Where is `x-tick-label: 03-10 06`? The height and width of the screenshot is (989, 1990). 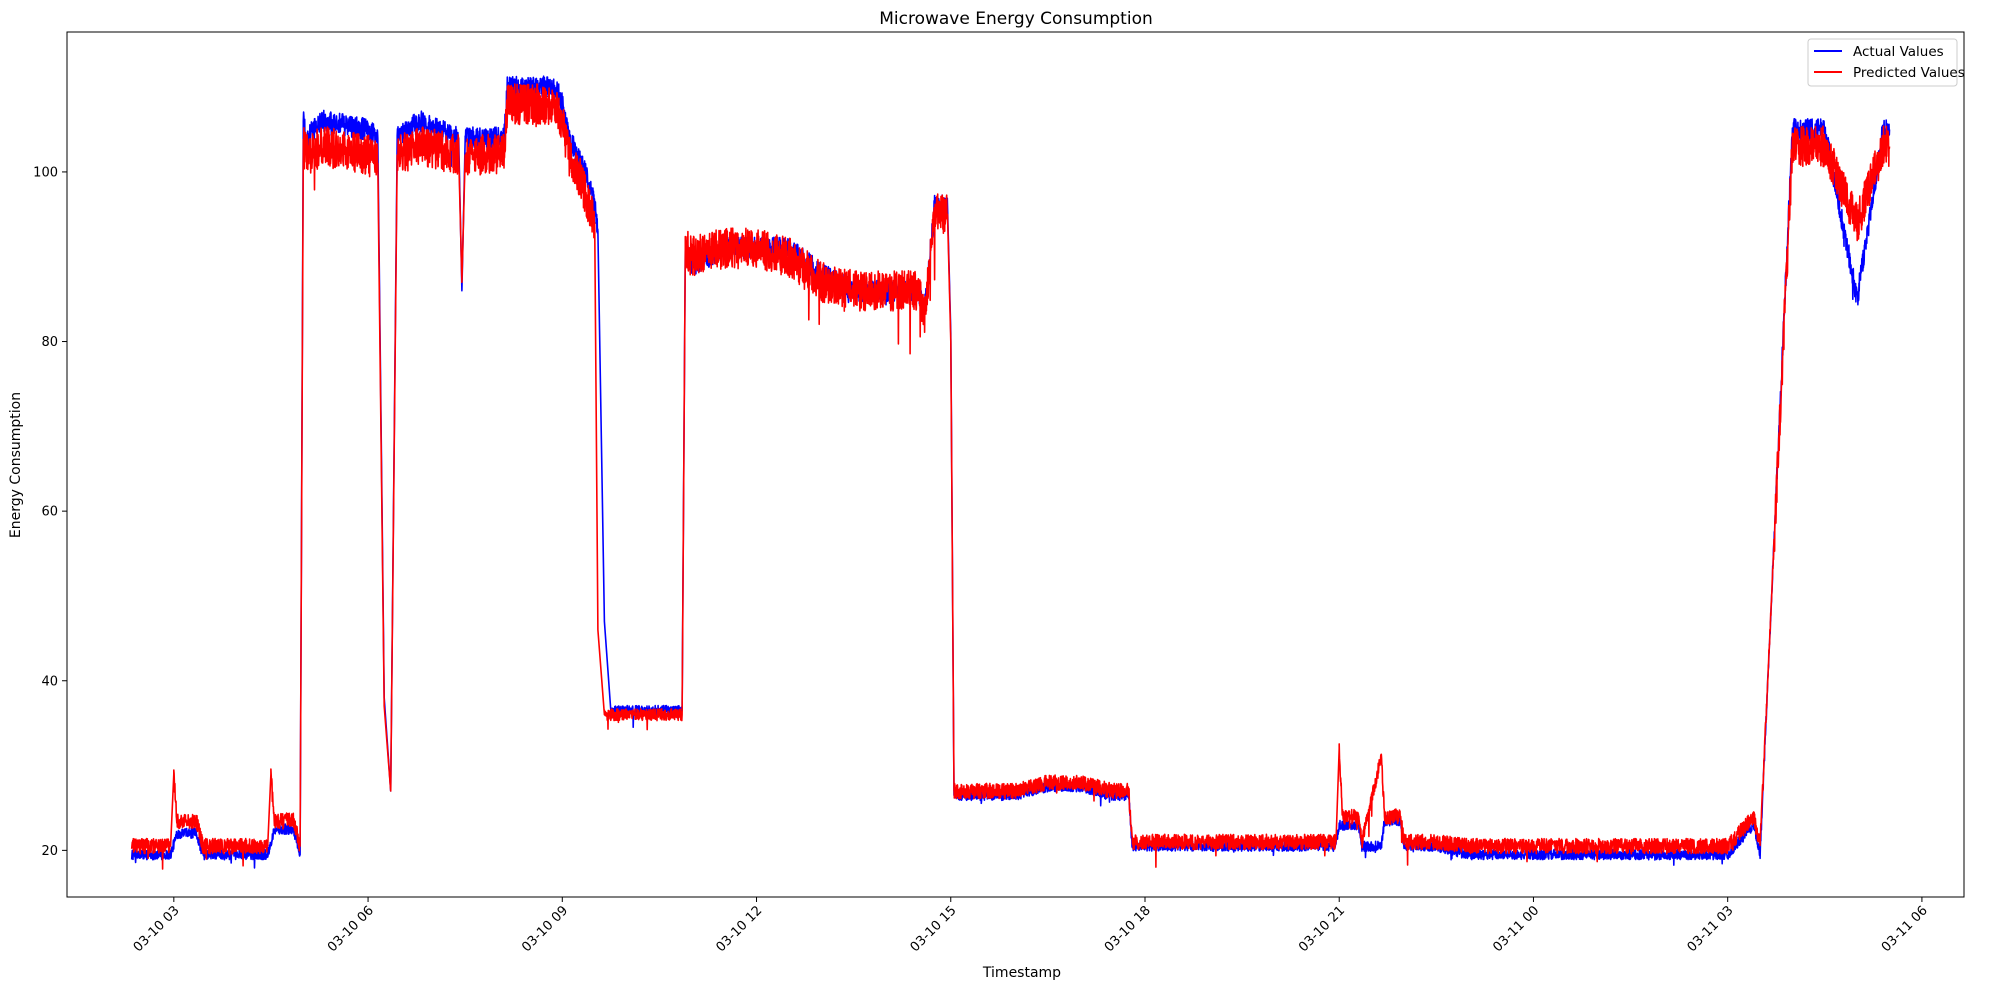 x-tick-label: 03-10 06 is located at coordinates (351, 929).